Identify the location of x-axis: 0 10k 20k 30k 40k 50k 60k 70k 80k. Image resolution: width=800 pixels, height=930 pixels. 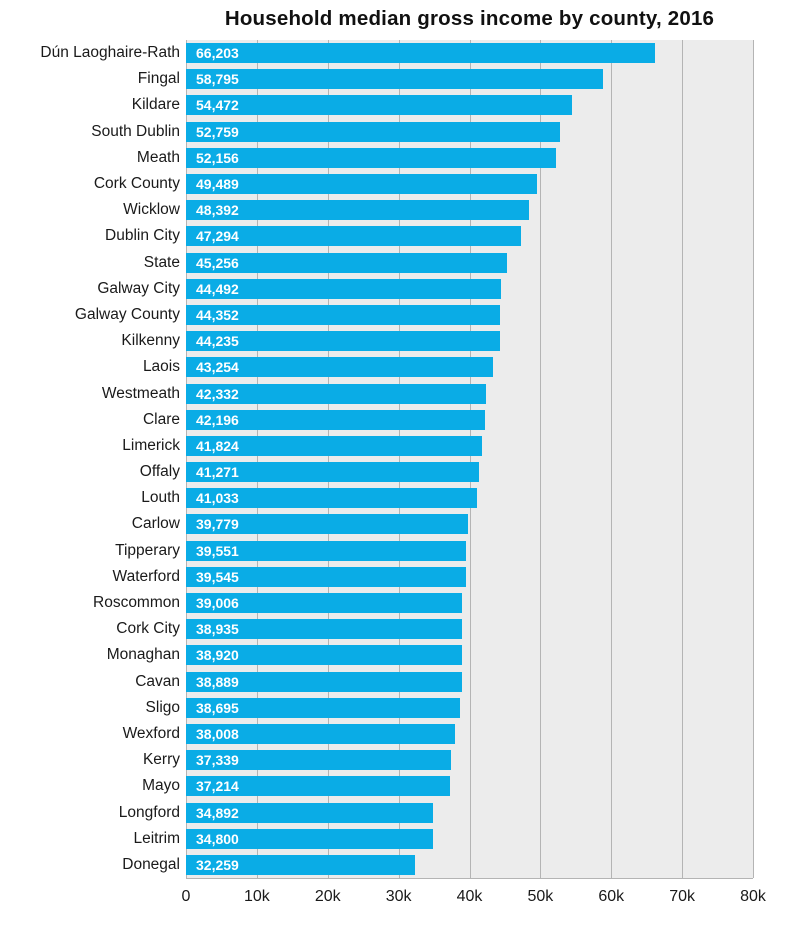
(474, 899).